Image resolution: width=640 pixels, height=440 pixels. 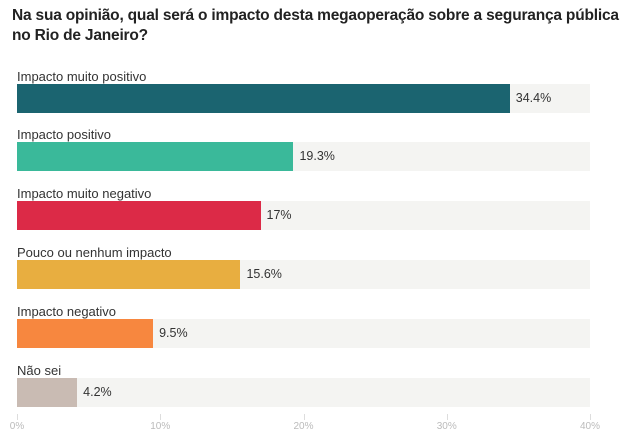 What do you see at coordinates (97, 392) in the screenshot?
I see `value-label: 4.2%` at bounding box center [97, 392].